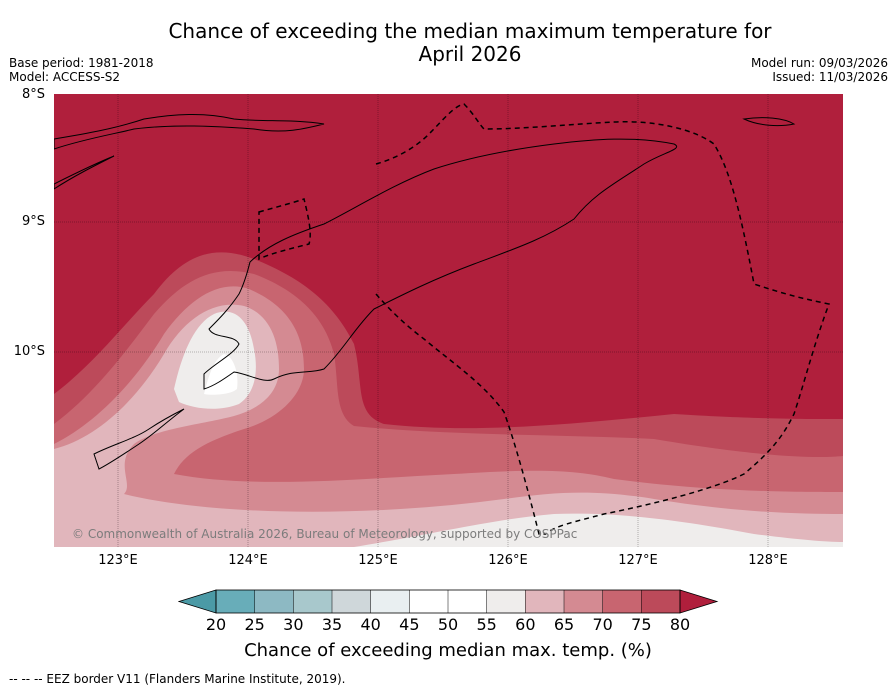  Describe the element at coordinates (460, 414) in the screenshot. I see `eez-border-south` at that location.